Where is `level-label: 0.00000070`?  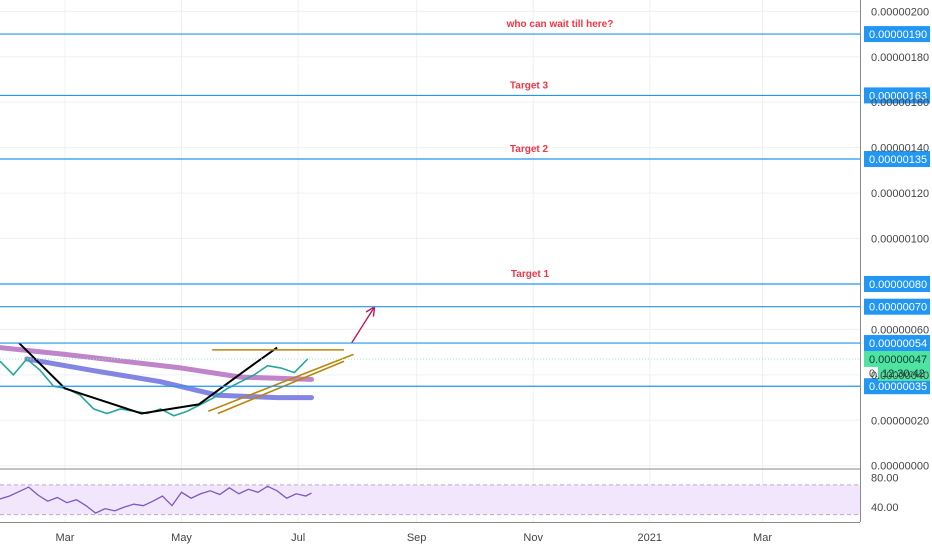 level-label: 0.00000070 is located at coordinates (898, 308).